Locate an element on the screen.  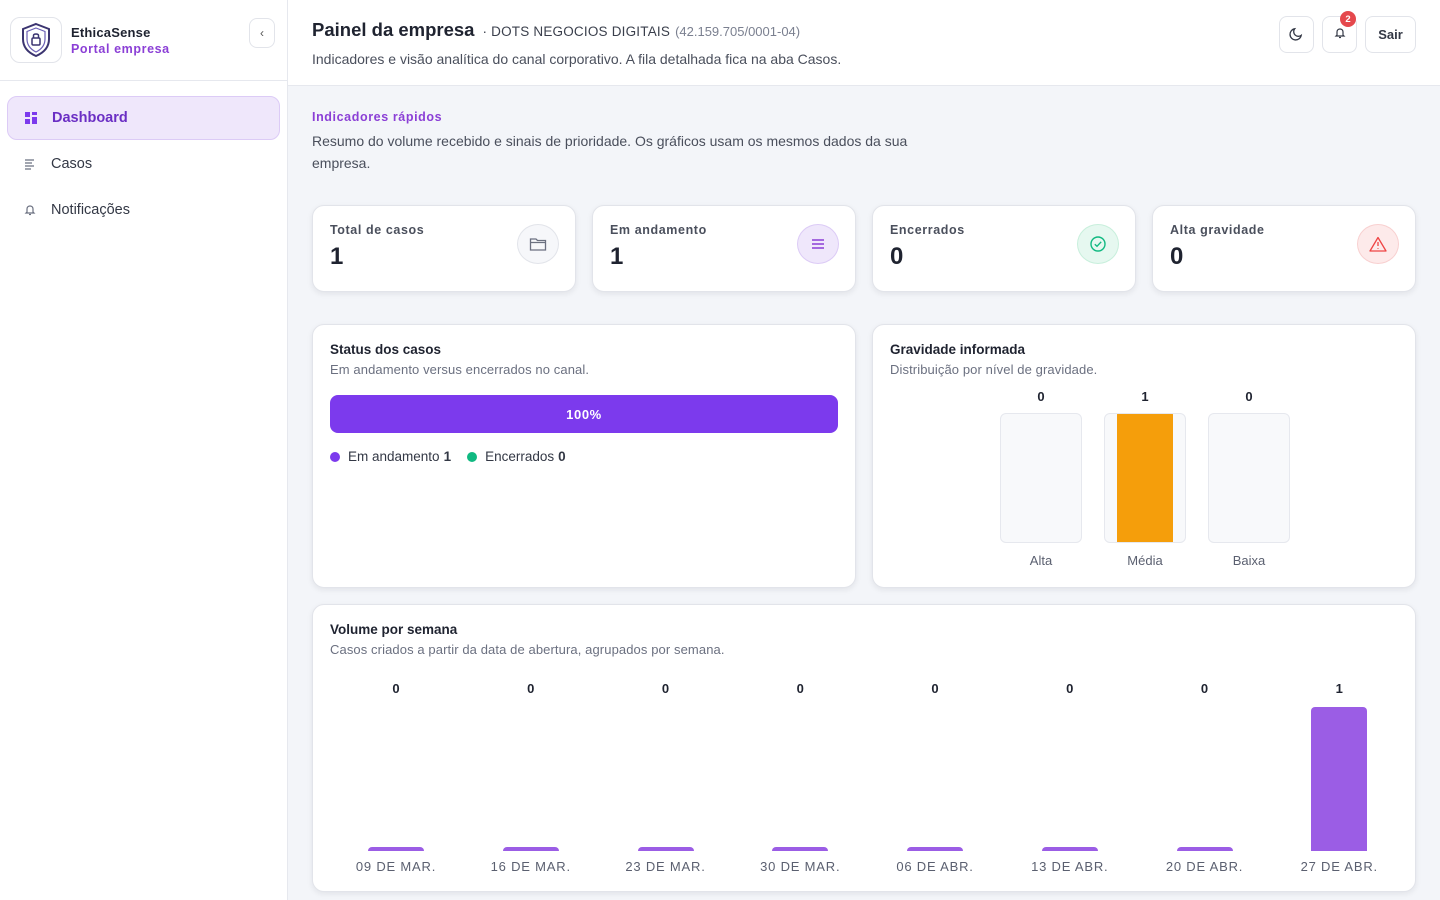
stat-label: Total de casos is located at coordinates (377, 230).